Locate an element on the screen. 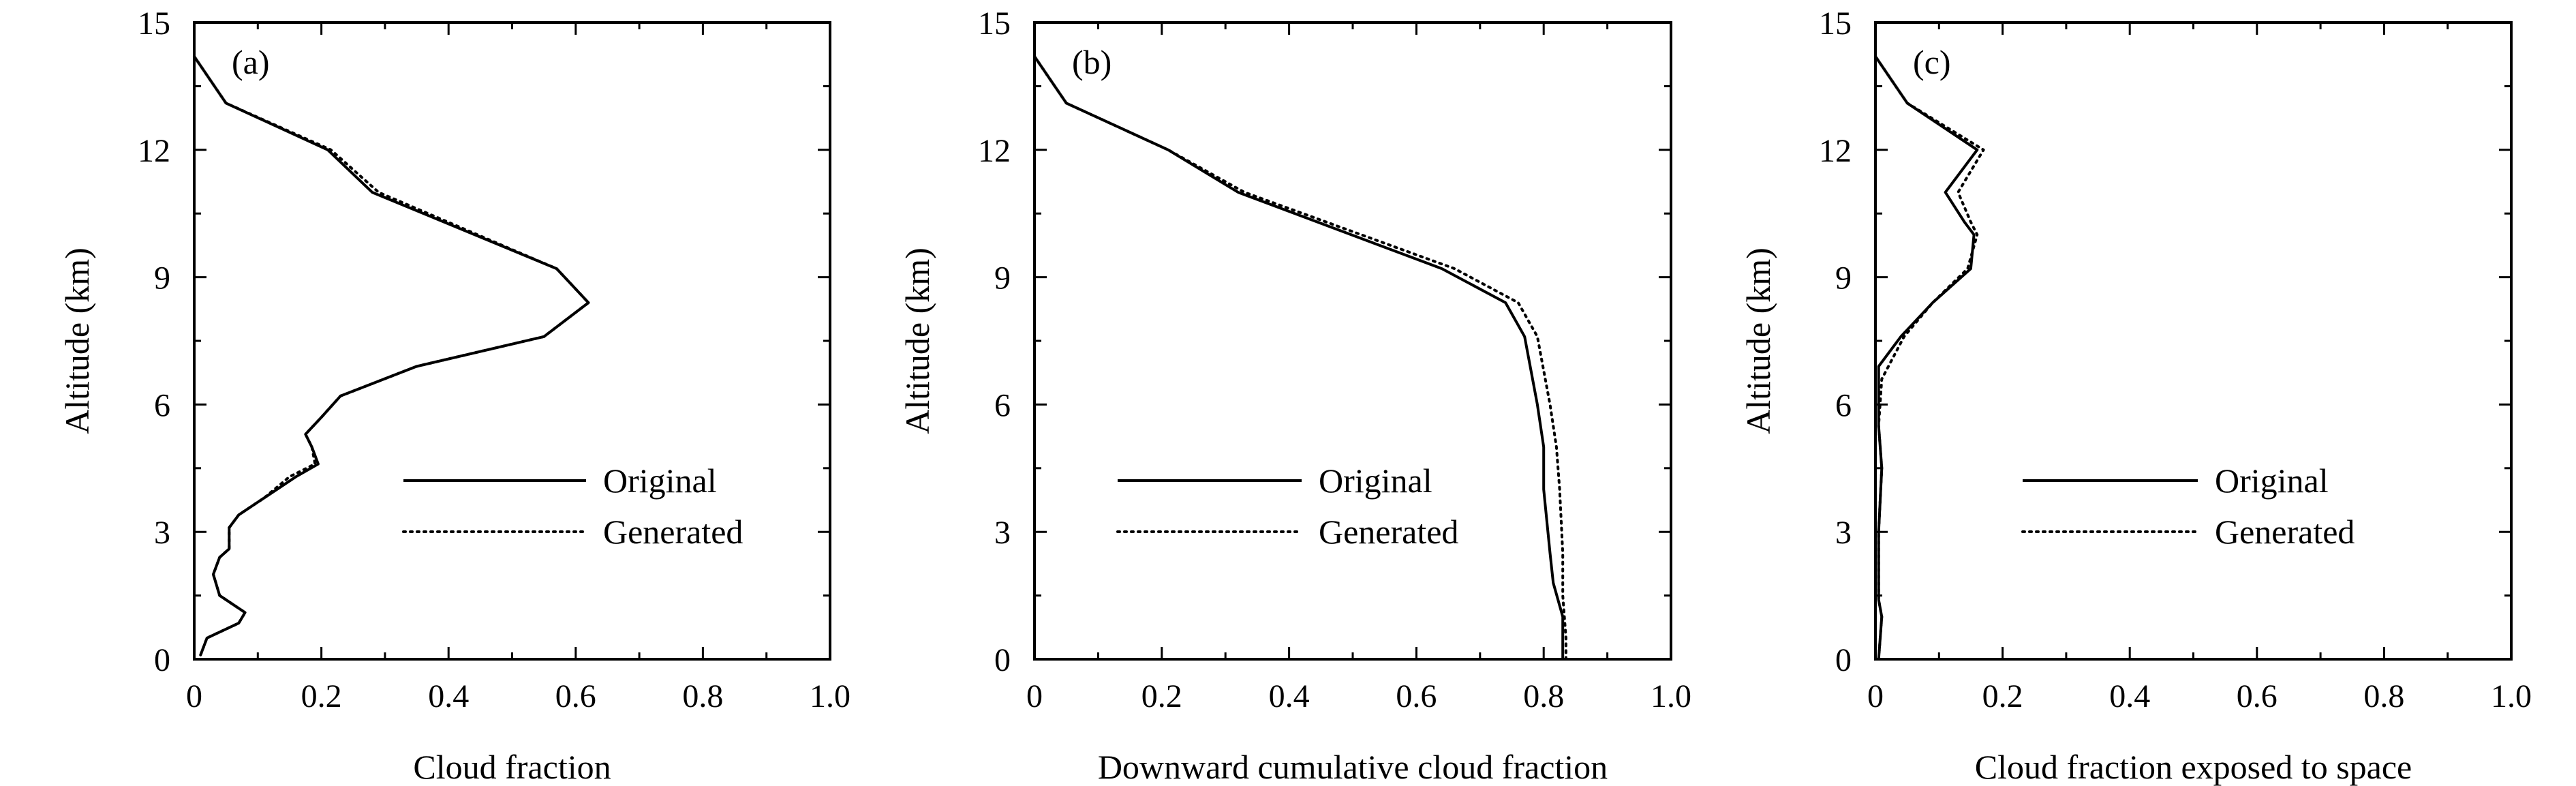 The image size is (2576, 786). x-axis-title: Cloud fraction exposed to space is located at coordinates (2193, 767).